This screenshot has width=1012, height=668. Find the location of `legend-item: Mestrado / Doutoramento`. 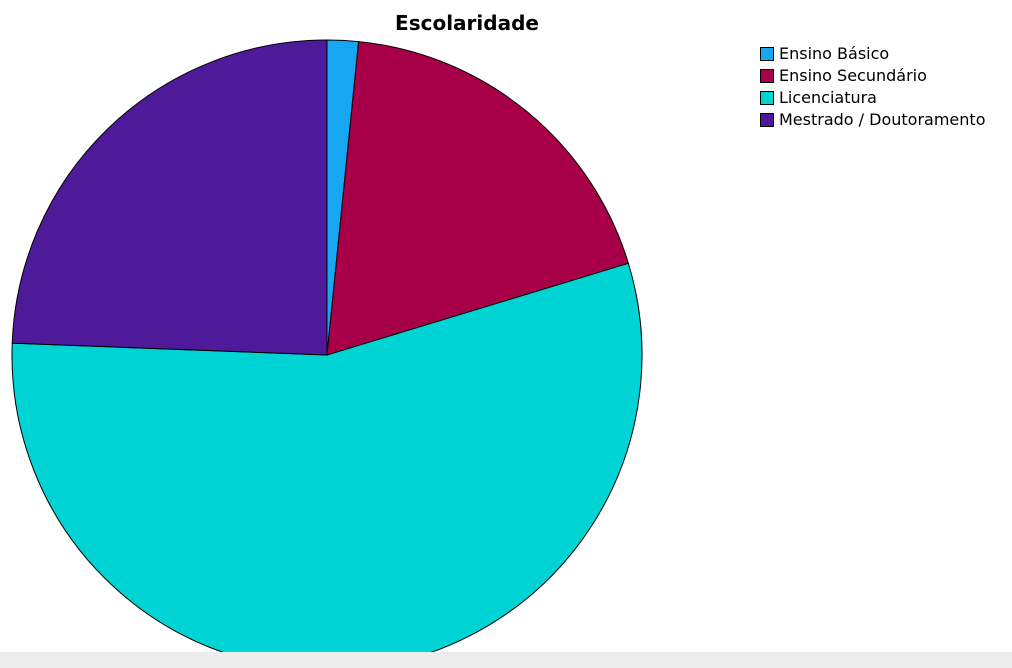

legend-item: Mestrado / Doutoramento is located at coordinates (872, 120).